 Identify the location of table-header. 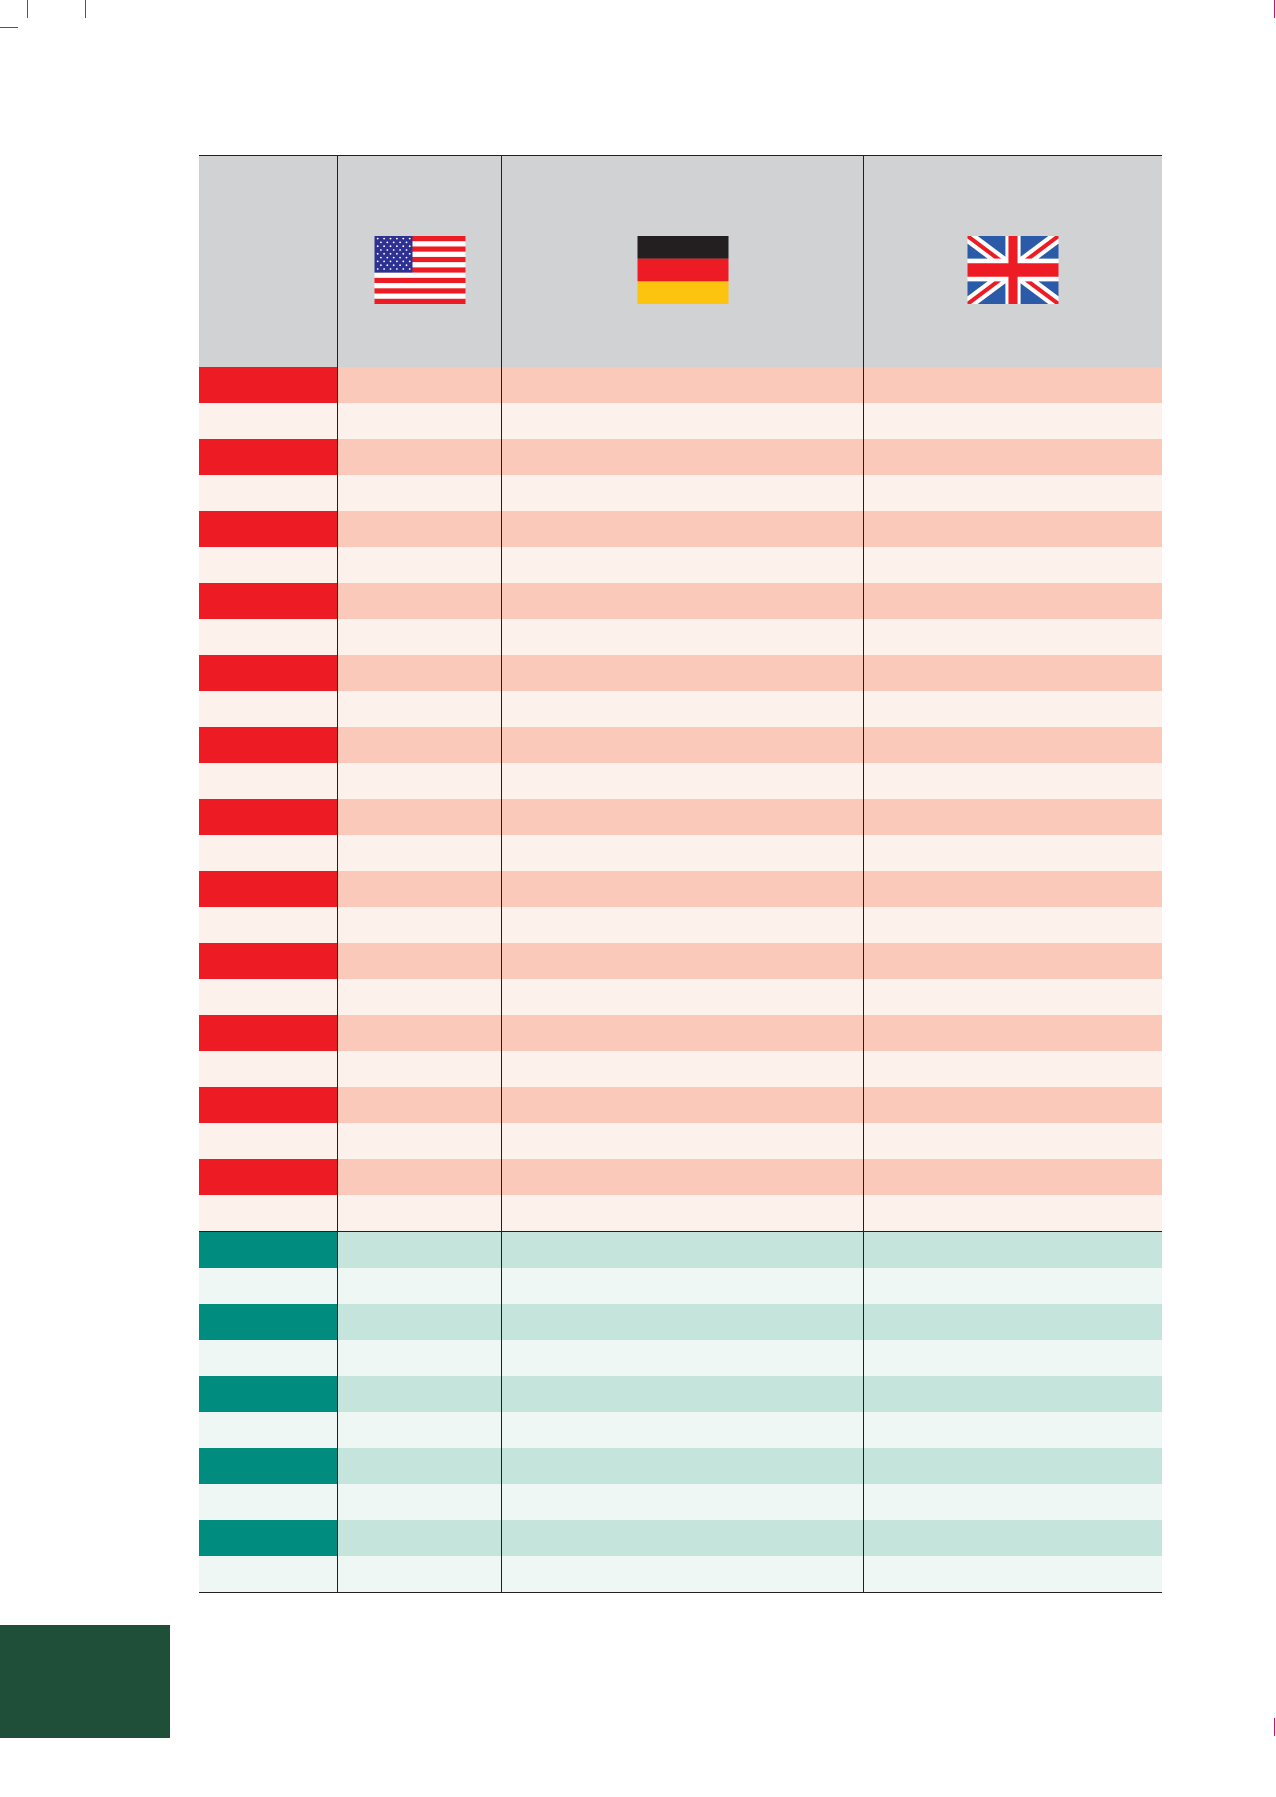
(680, 261).